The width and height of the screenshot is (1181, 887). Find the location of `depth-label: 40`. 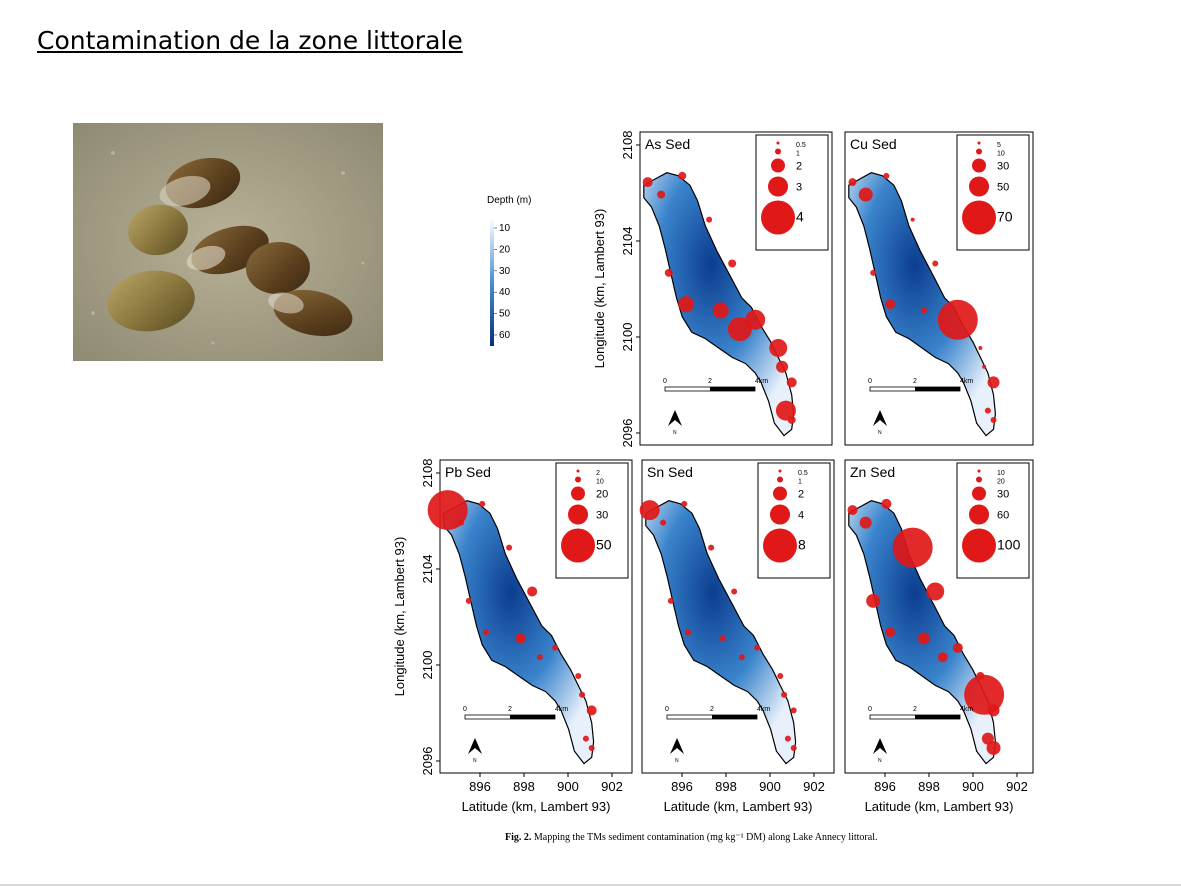

depth-label: 40 is located at coordinates (505, 292).